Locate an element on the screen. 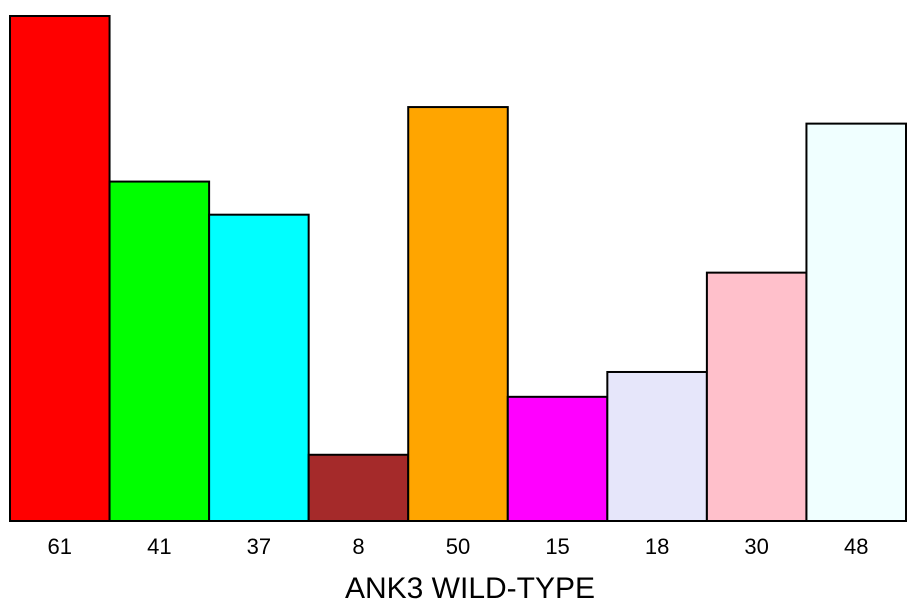 The image size is (907, 607). x-tick-label: 8 is located at coordinates (358, 546).